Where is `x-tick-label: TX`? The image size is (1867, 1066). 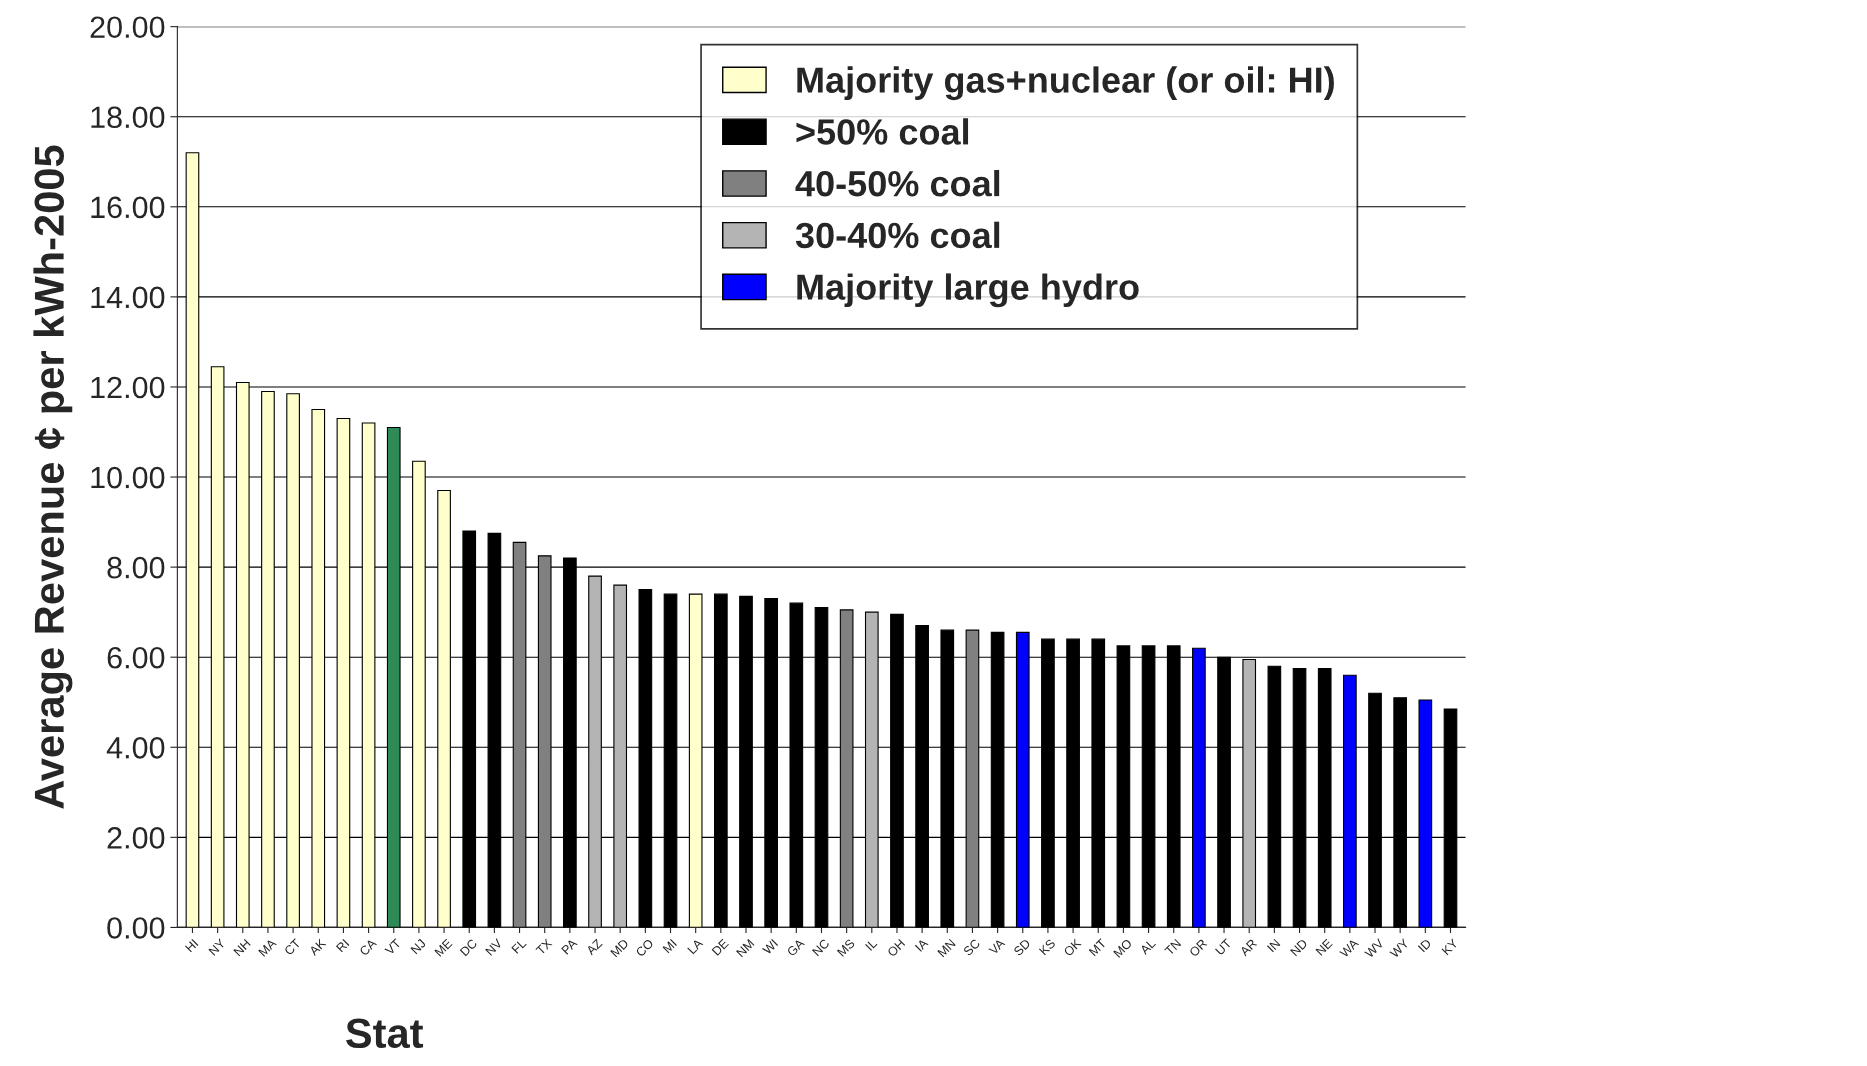
x-tick-label: TX is located at coordinates (544, 947).